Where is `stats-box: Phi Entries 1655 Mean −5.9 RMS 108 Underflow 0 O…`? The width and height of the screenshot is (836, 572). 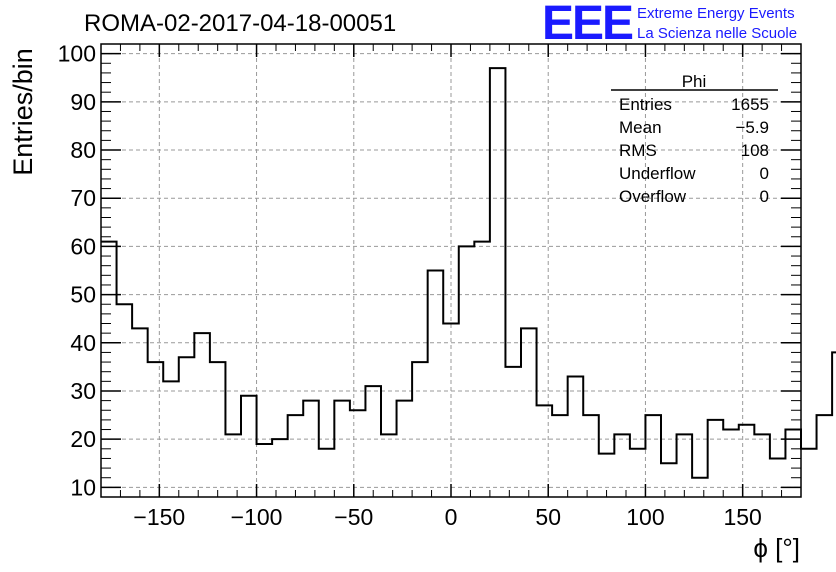
stats-box: Phi Entries 1655 Mean −5.9 RMS 108 Underflow 0 O… is located at coordinates (694, 139).